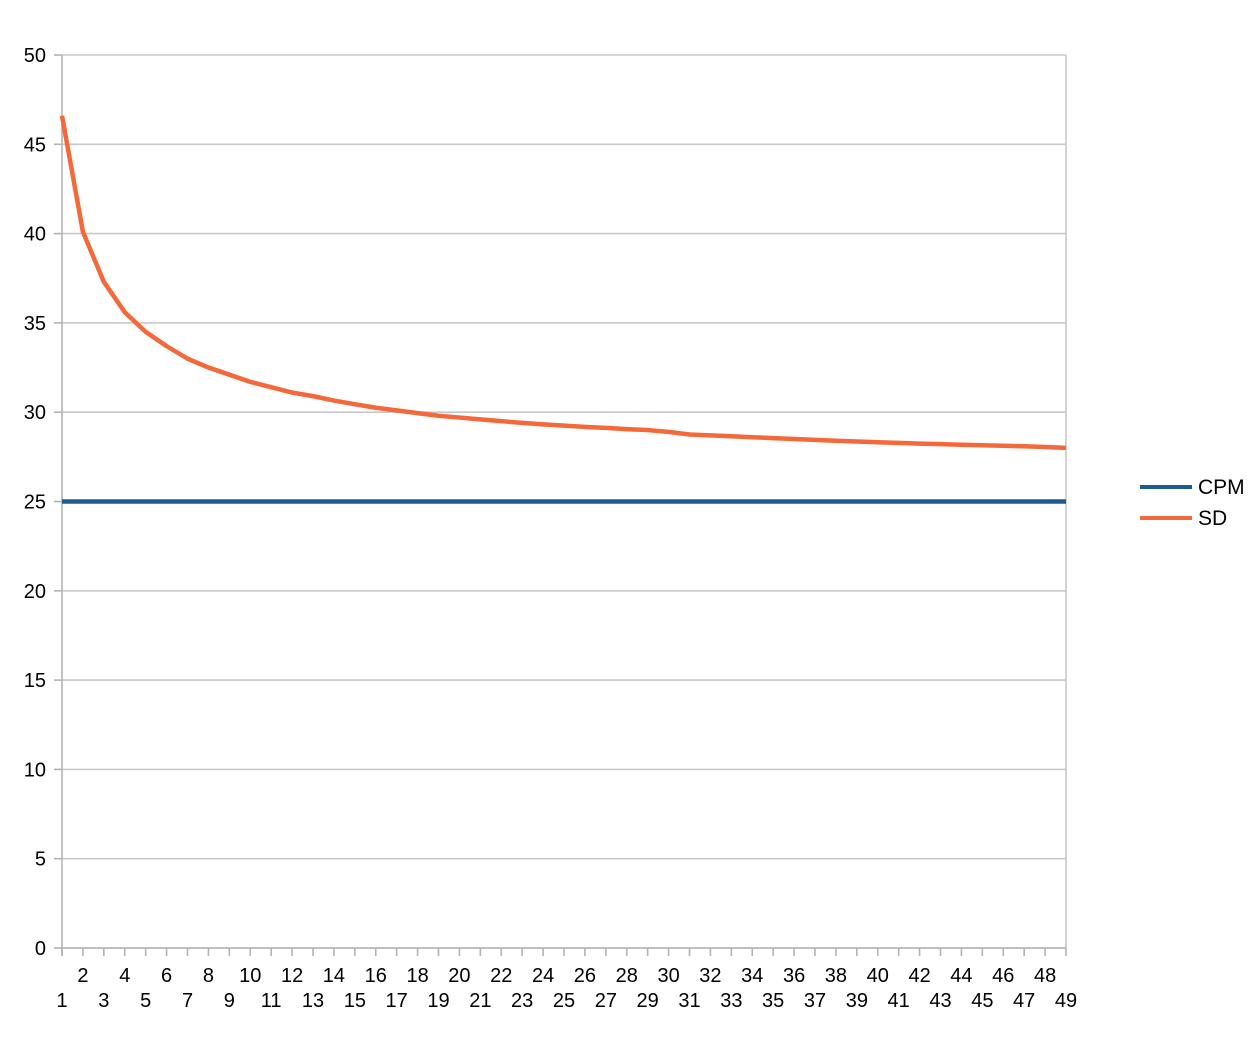 This screenshot has height=1042, width=1260. What do you see at coordinates (250, 976) in the screenshot?
I see `x-tick-label: 10` at bounding box center [250, 976].